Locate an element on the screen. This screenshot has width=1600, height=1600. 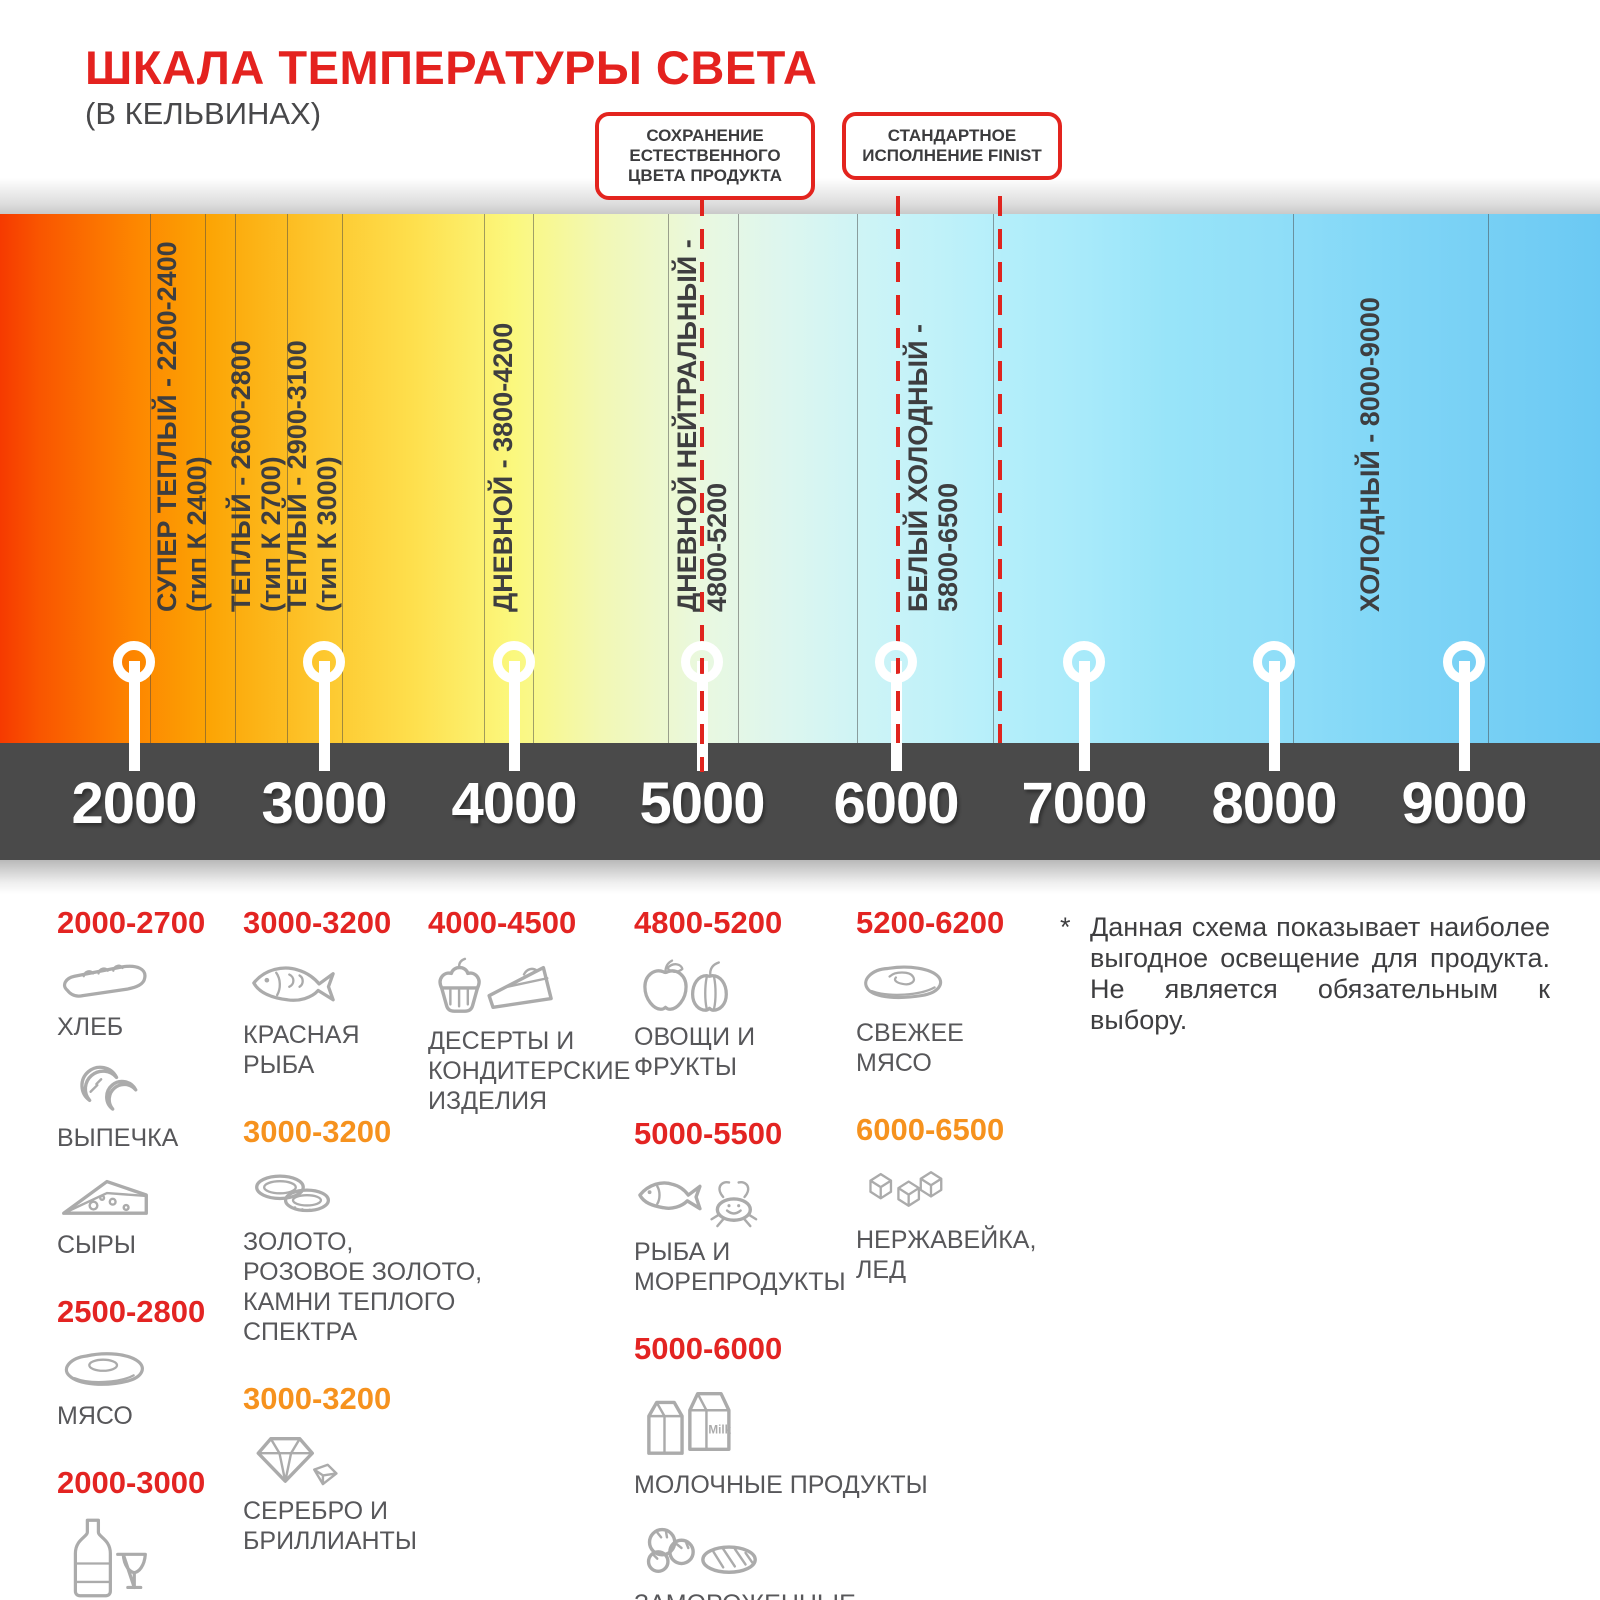
range-badge: 2500-2800 is located at coordinates (131, 1311).